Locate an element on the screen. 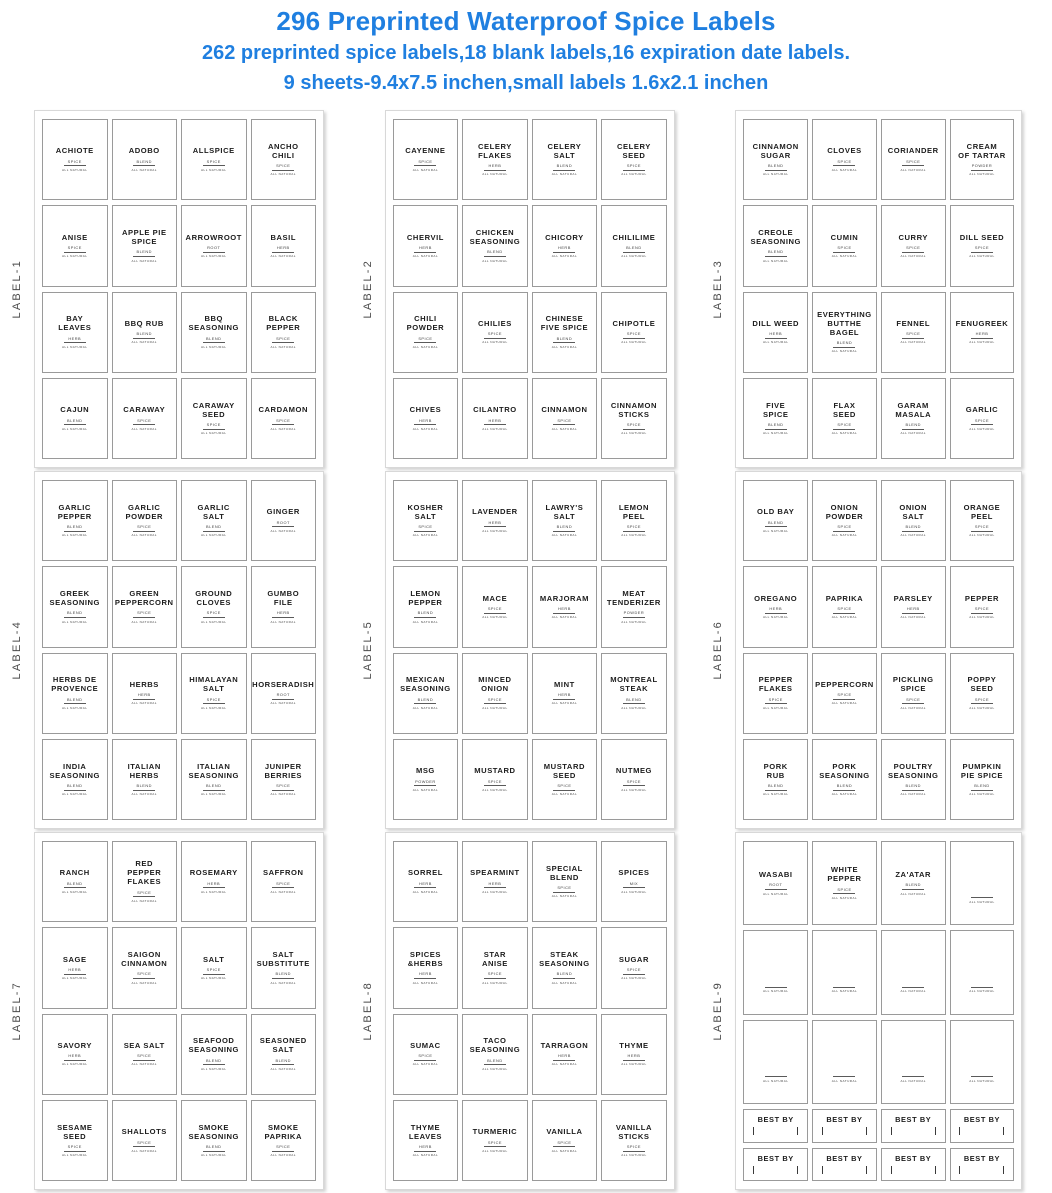 This screenshot has height=1193, width=1052. spice-label: CHICKEN SEASONING BLEND ALL NATURAL is located at coordinates (495, 246).